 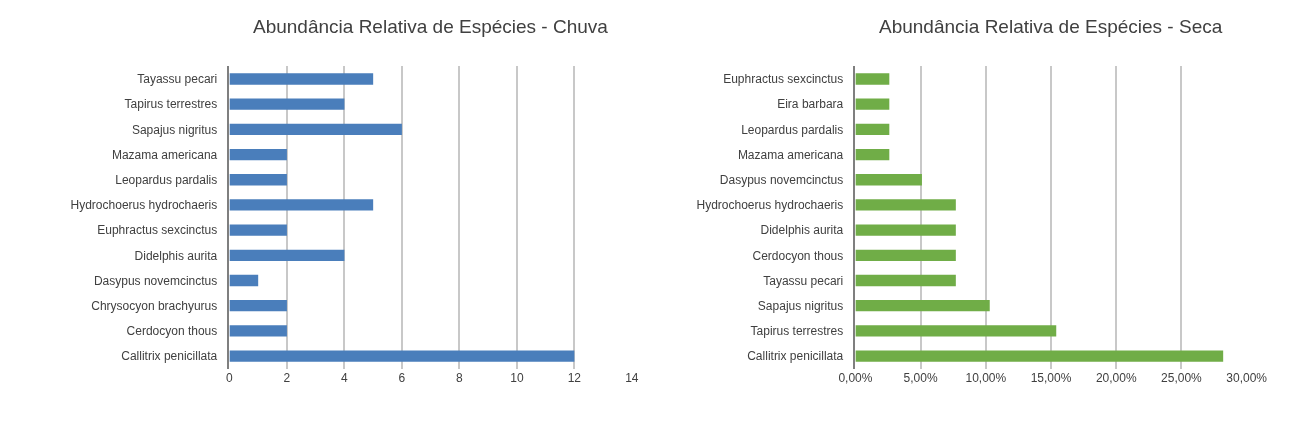 I want to click on x-tick-label: 8, so click(x=460, y=377).